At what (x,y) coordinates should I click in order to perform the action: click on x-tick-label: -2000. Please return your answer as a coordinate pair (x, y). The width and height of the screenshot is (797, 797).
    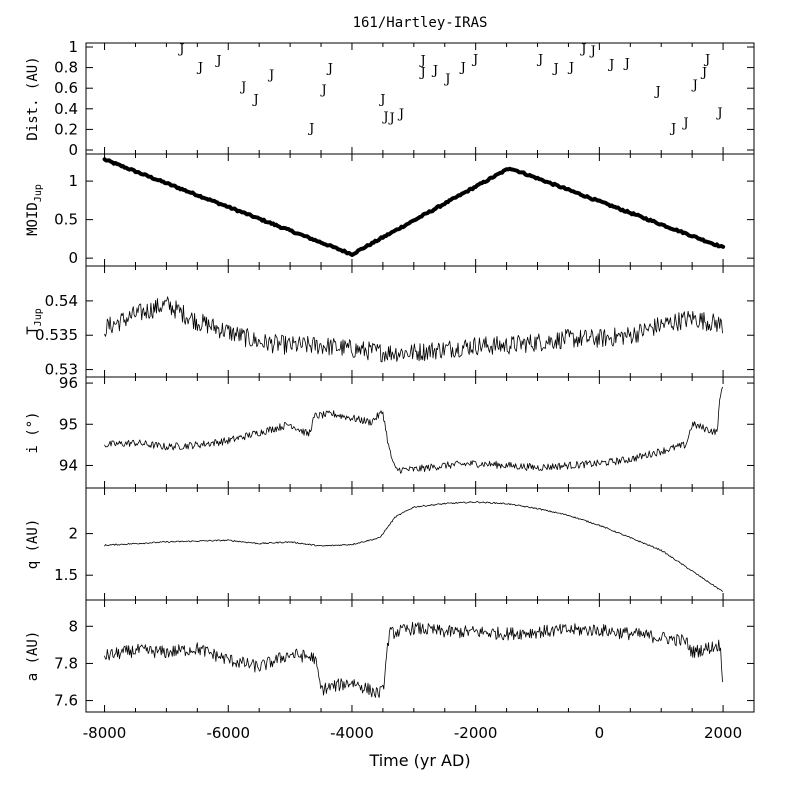
    Looking at the image, I should click on (476, 733).